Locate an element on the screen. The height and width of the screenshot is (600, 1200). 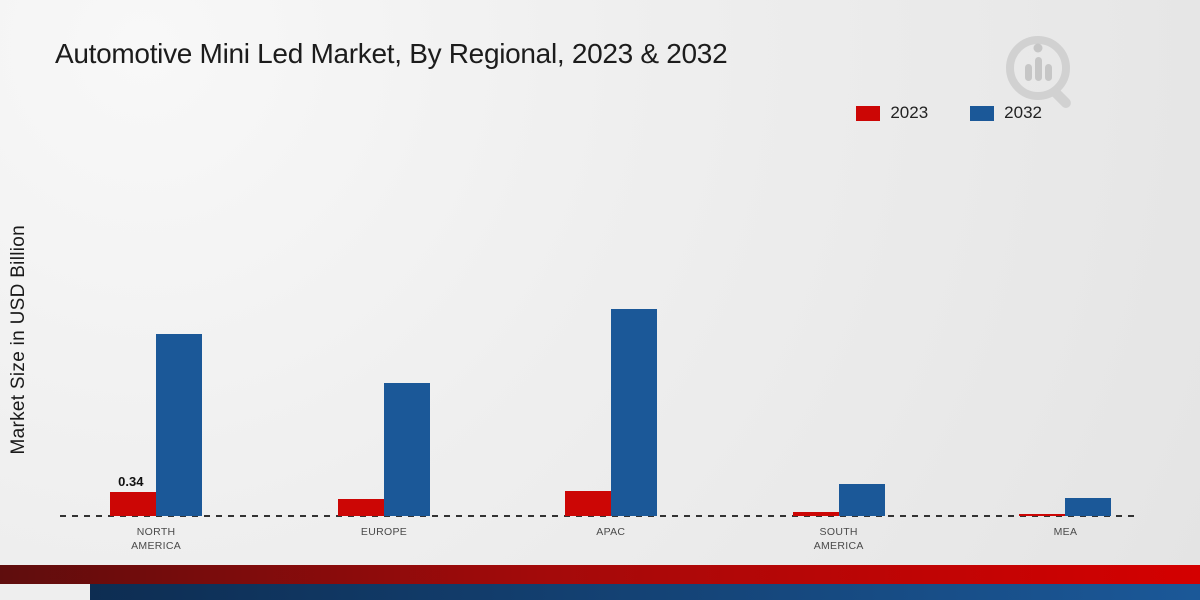
bar-group-europe: EUROPE is located at coordinates (384, 460).